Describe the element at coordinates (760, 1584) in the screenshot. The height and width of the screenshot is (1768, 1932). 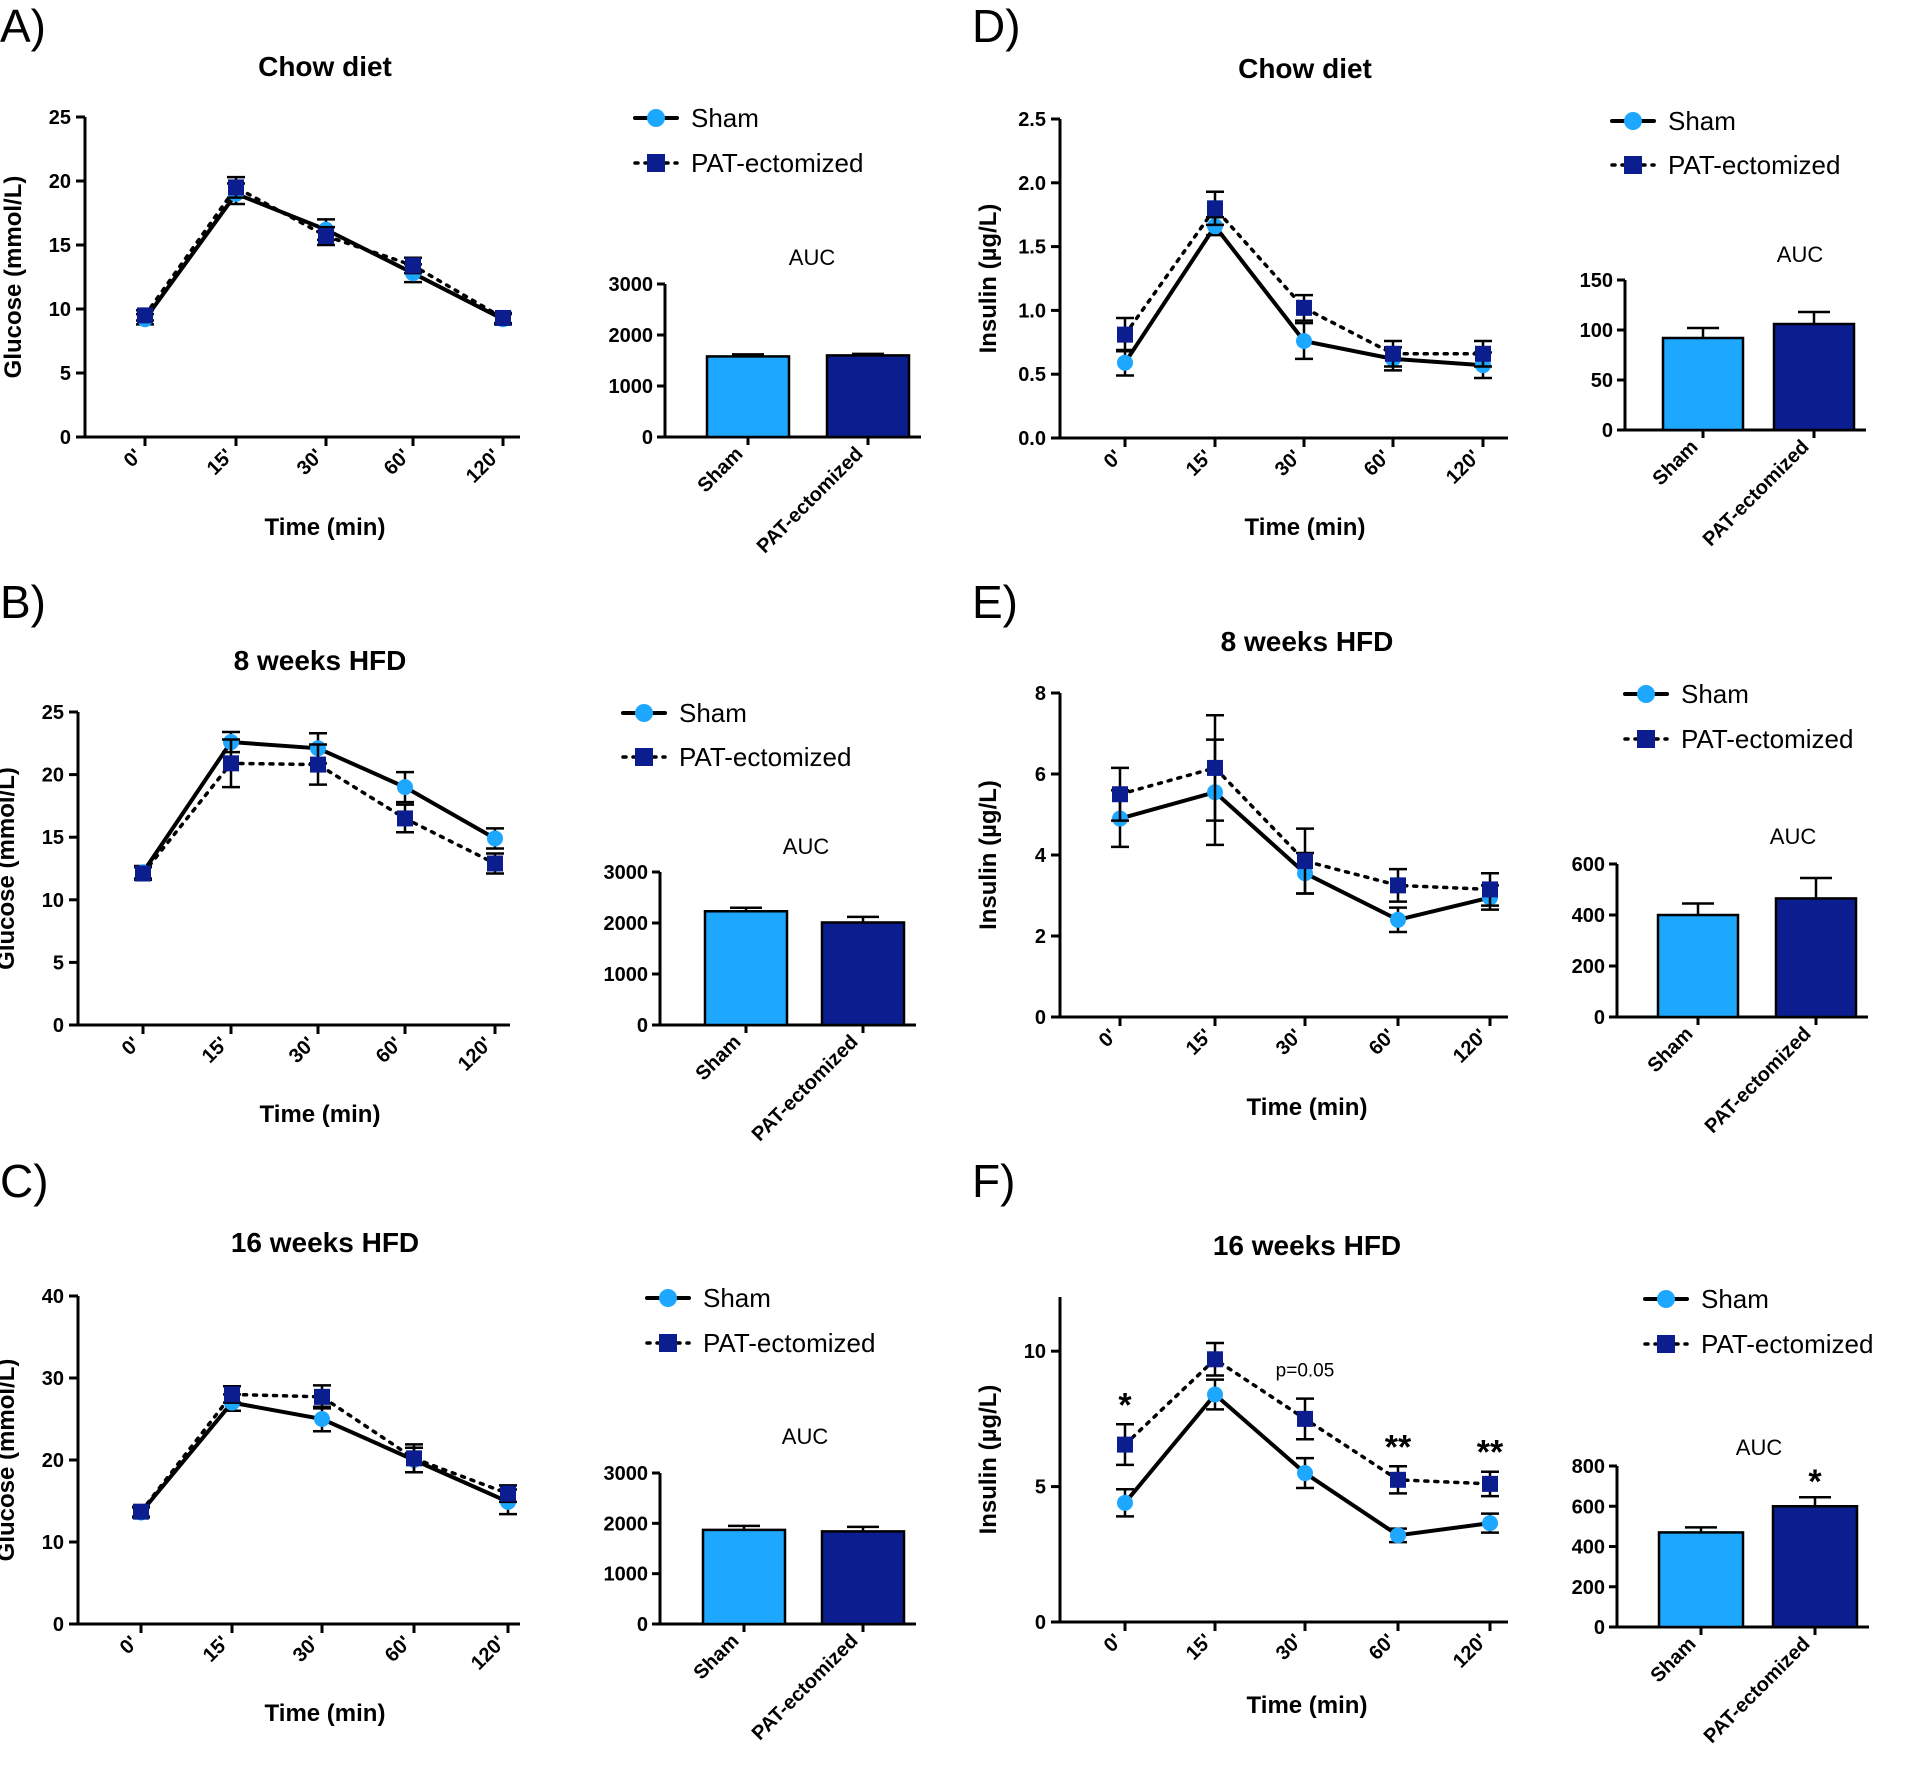
I see `auc-chart: AUC 0 1000 2000 3000 Sham PAT-ectomized` at that location.